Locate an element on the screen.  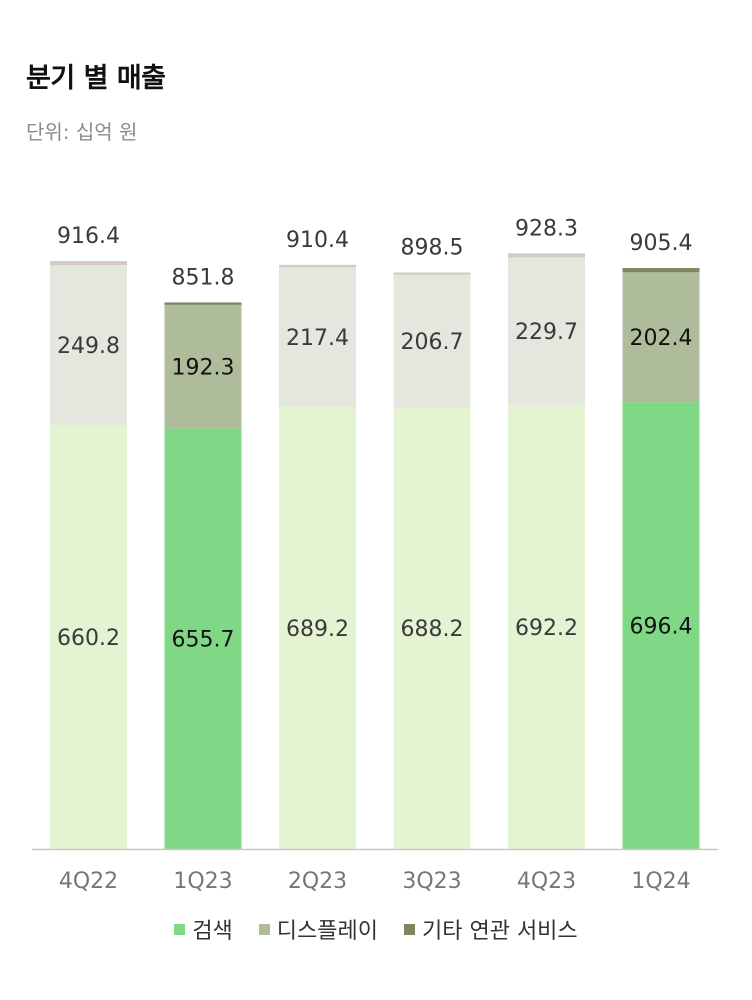
x-tick-label-1q24: 1Q24 is located at coordinates (660, 881).